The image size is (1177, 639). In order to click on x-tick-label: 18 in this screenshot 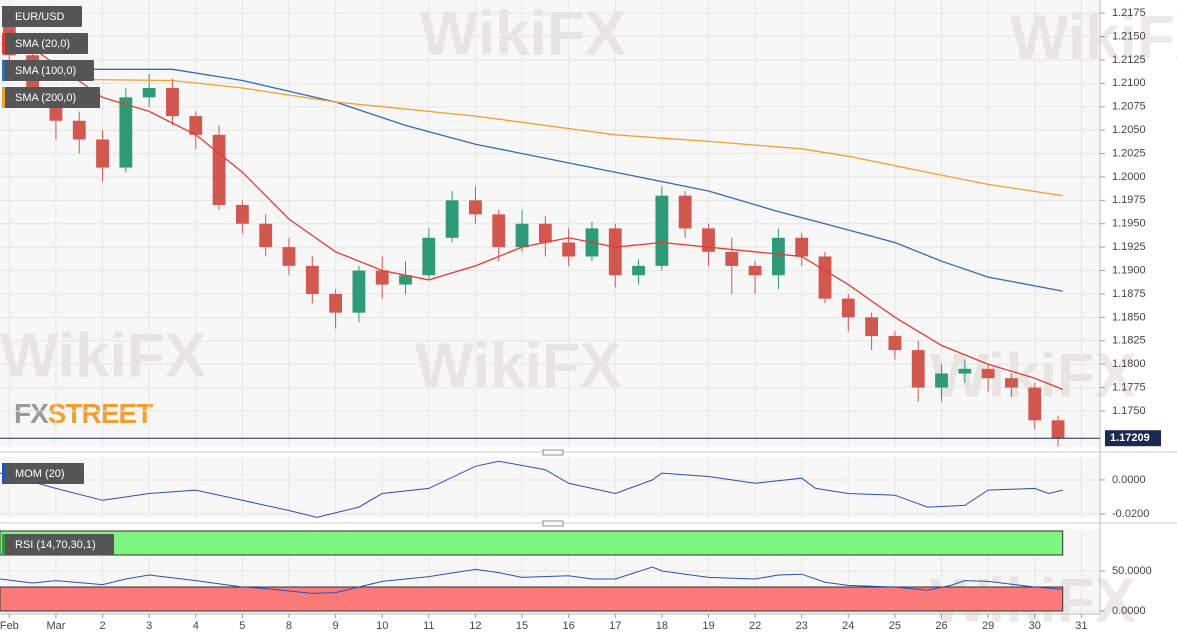, I will do `click(662, 626)`.